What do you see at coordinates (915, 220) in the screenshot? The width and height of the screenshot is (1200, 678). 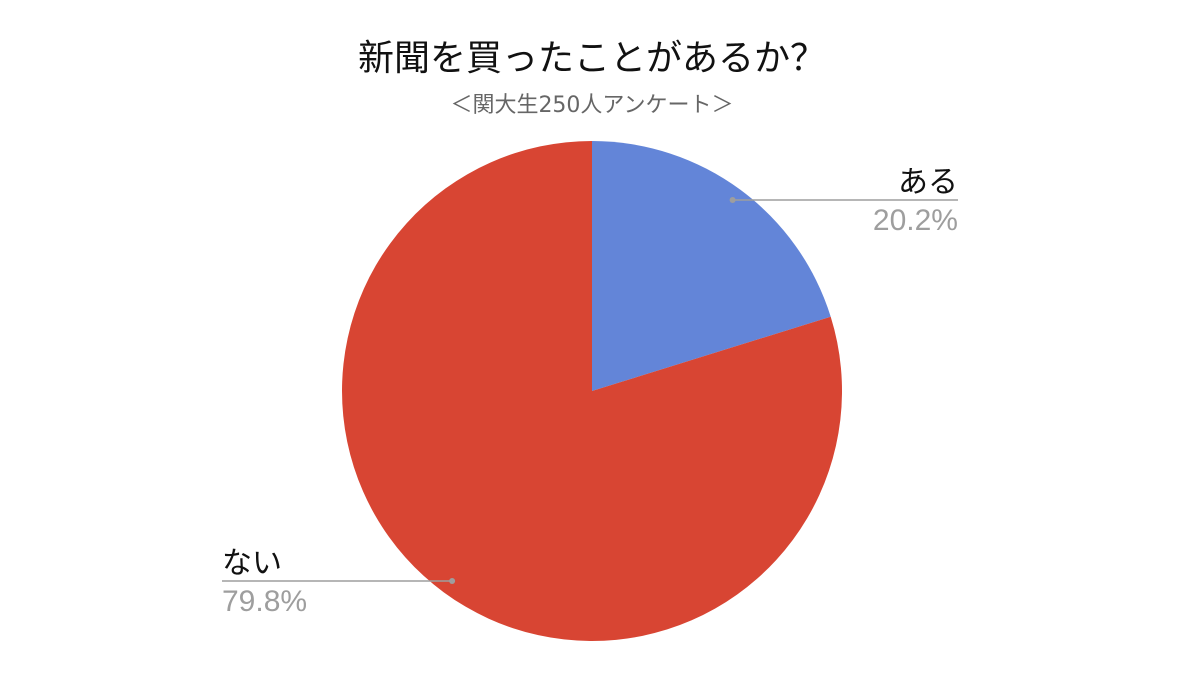 I see `slice-percent-aru: 20.2%` at bounding box center [915, 220].